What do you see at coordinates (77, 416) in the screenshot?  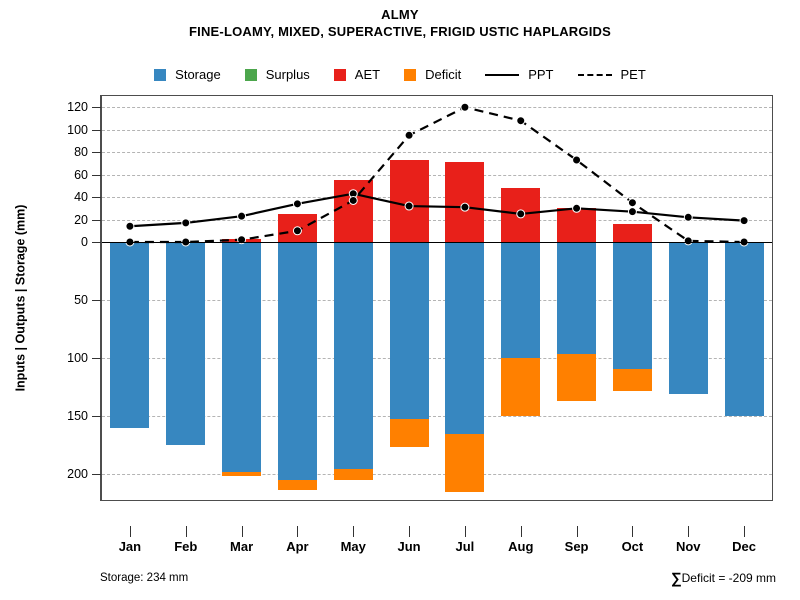 I see `y-axis-tick-label: 150` at bounding box center [77, 416].